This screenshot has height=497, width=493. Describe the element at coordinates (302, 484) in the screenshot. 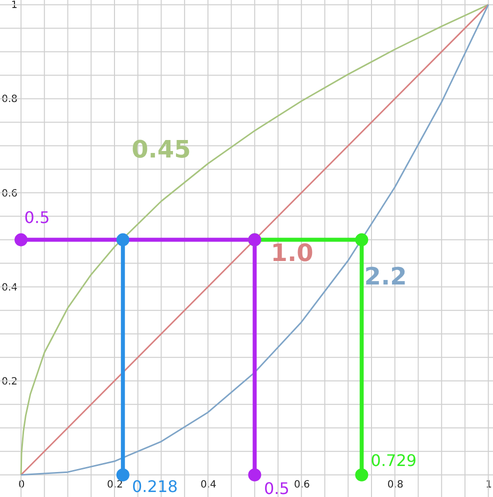

I see `x-tick-label: 0.6` at that location.